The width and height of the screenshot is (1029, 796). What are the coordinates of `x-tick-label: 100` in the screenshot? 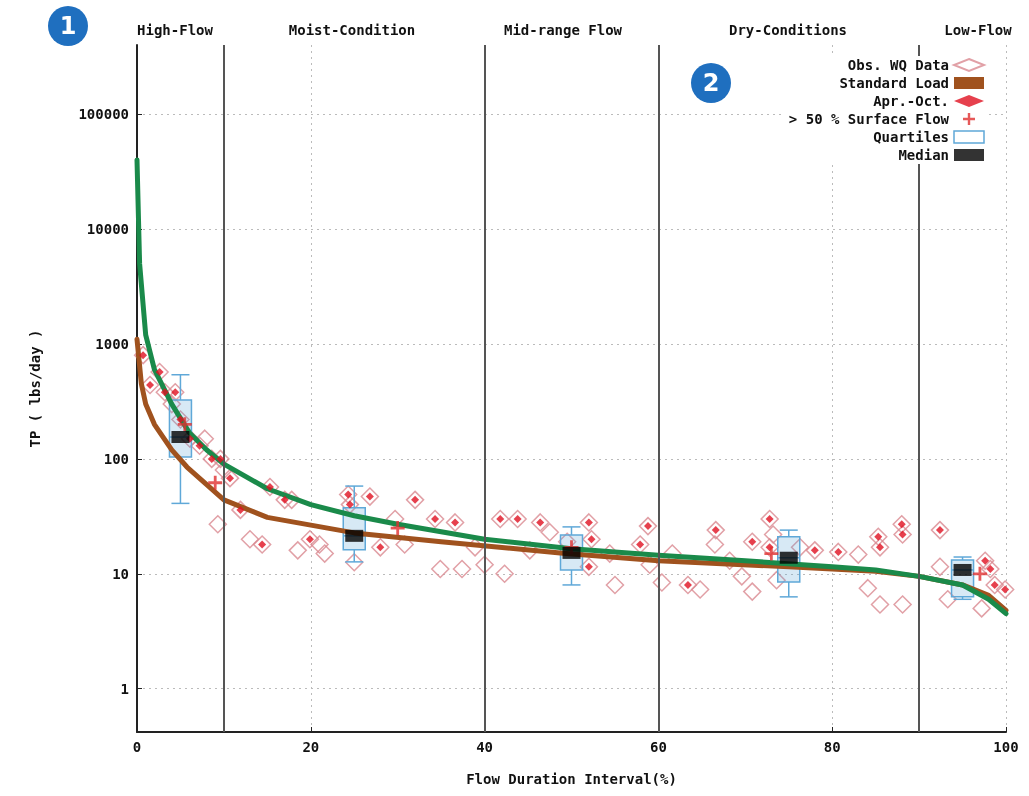 It's located at (1006, 747).